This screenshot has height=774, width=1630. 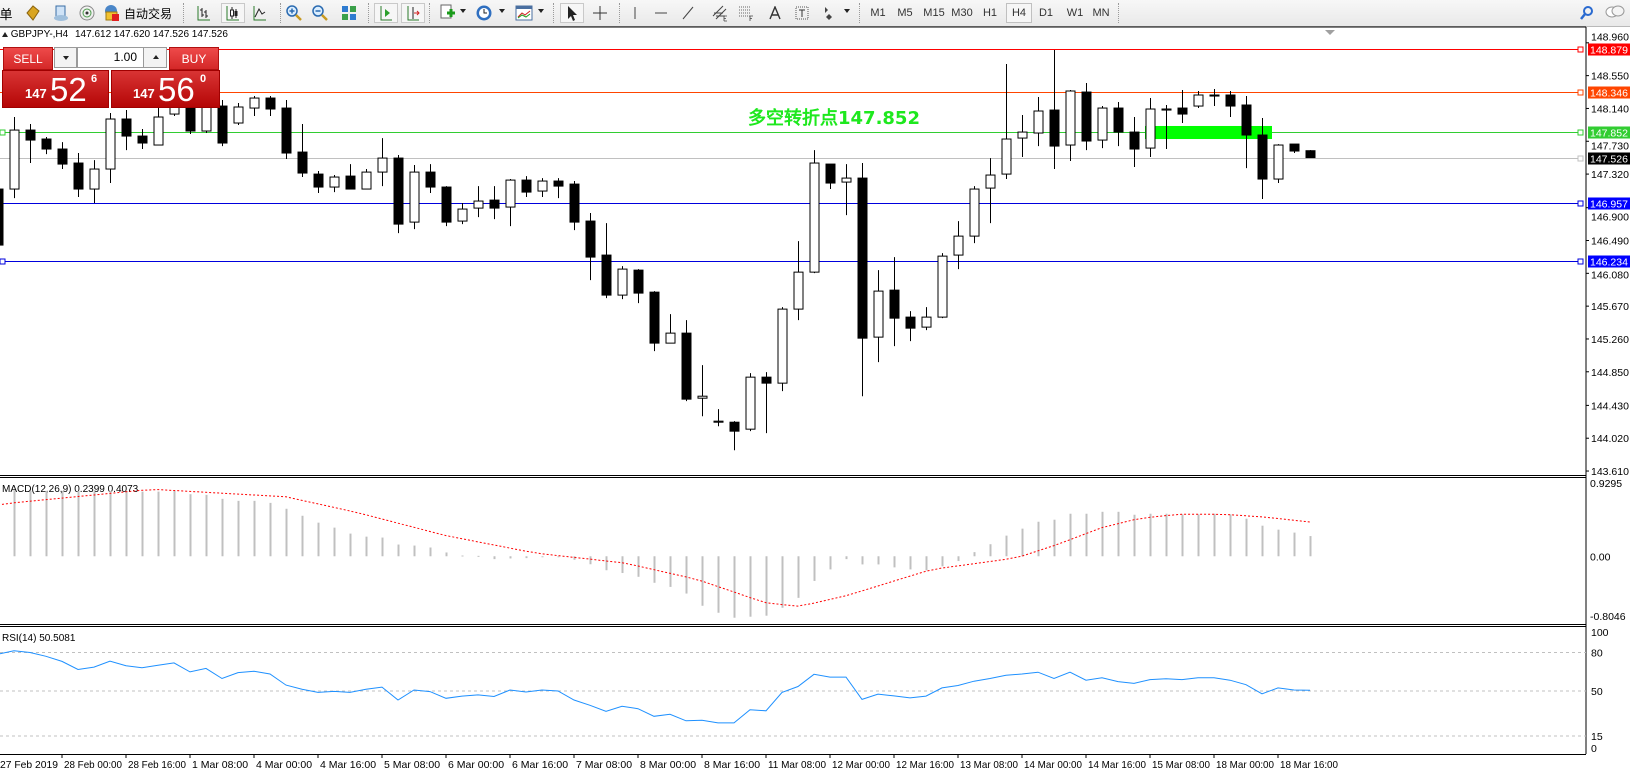 I want to click on text-label-icon, so click(x=802, y=13).